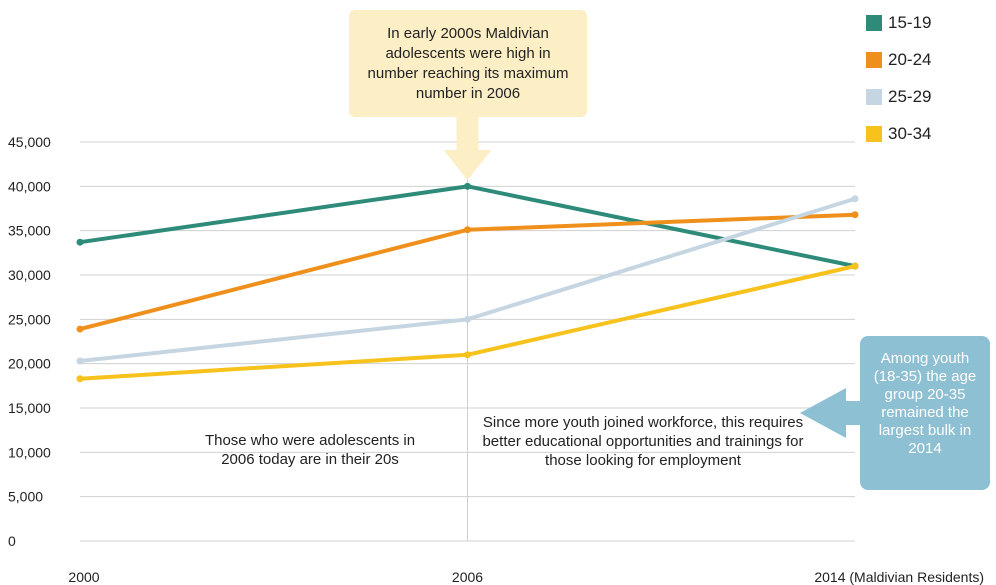  I want to click on y-tick-label: 5,000, so click(25, 497).